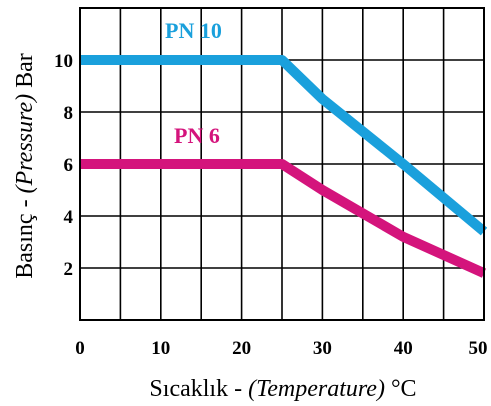 This screenshot has width=491, height=406. I want to click on x-tick-label: 40, so click(403, 348).